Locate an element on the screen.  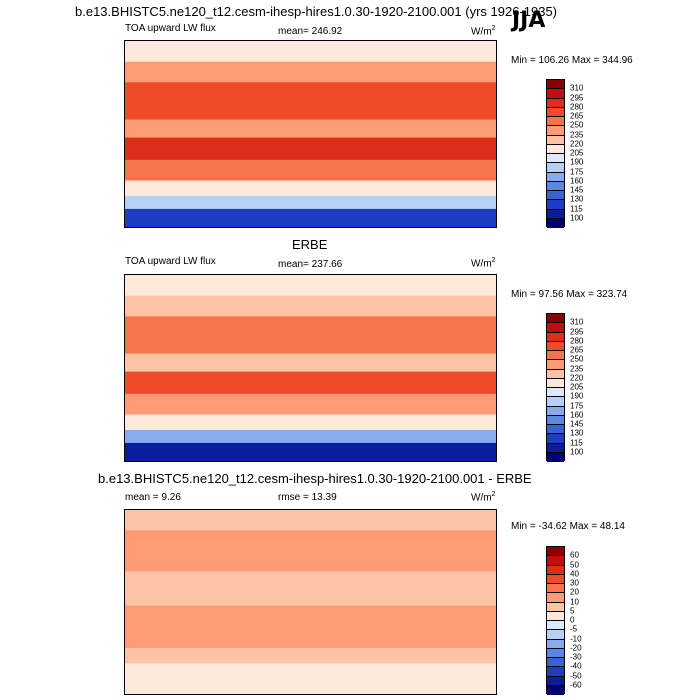
panel1-field-label: TOA upward LW flux is located at coordinates (170, 28).